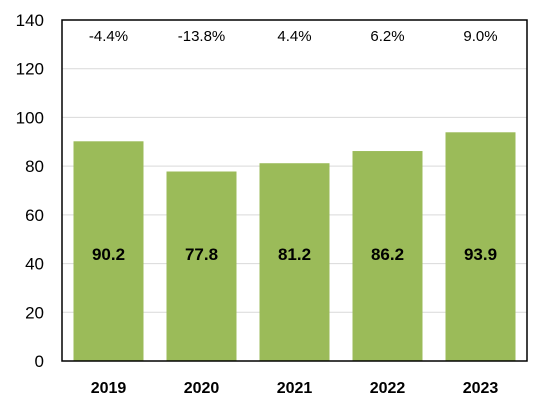 The image size is (546, 414). I want to click on y-axis-tick-labels: 0 20 40 60 80 100 120 140, so click(30, 191).